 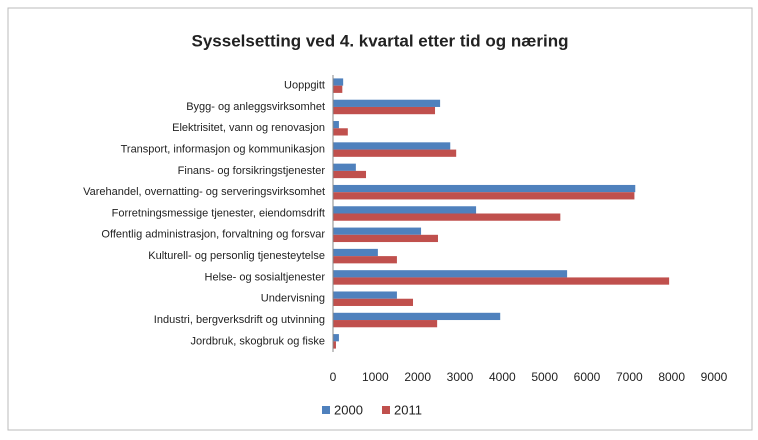 I want to click on x-tick-label: 5000, so click(x=544, y=377).